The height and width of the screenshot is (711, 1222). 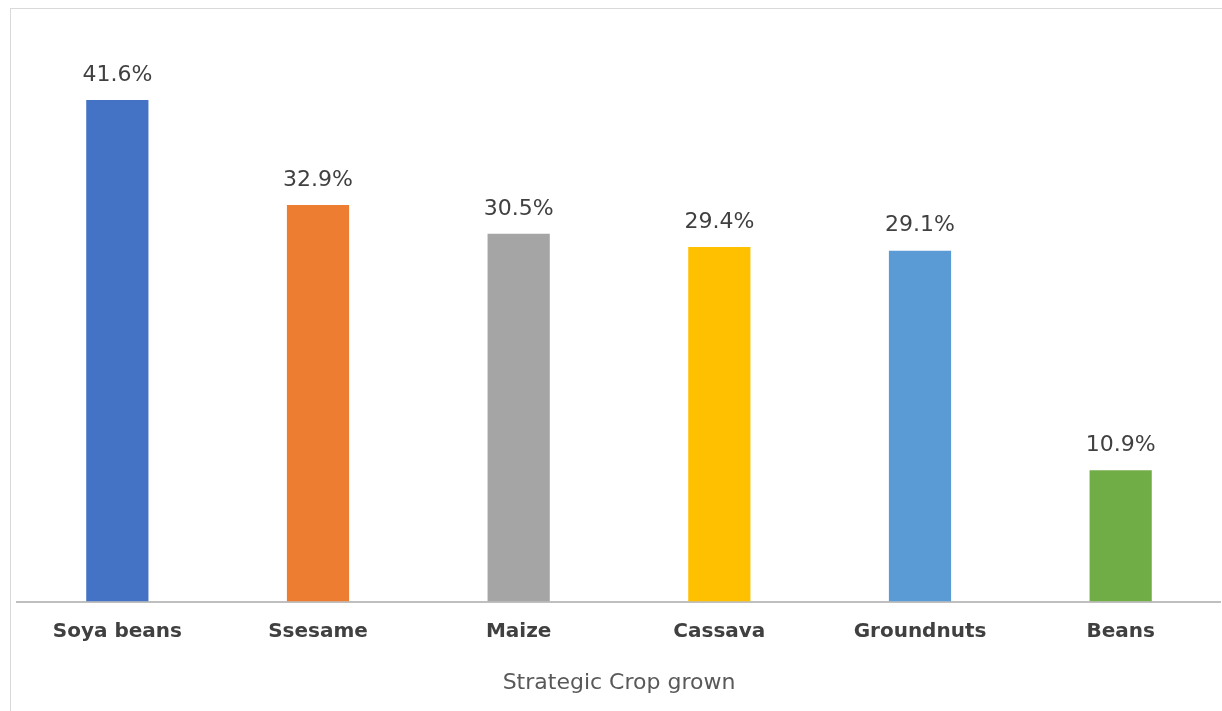 I want to click on data-label: 41.6%, so click(x=117, y=73).